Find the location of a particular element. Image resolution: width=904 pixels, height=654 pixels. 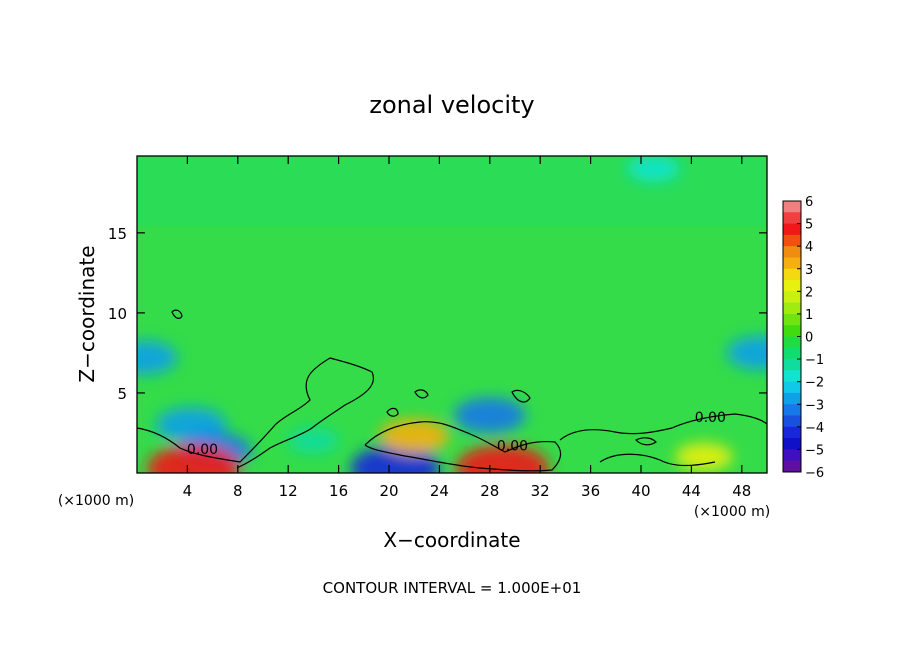

x-unit-right: (×1000 m) is located at coordinates (732, 512).